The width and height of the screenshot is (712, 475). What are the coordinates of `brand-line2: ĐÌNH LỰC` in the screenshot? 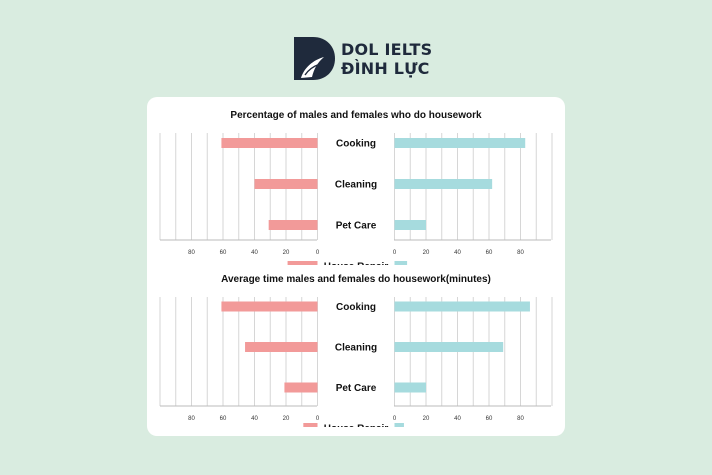 It's located at (385, 68).